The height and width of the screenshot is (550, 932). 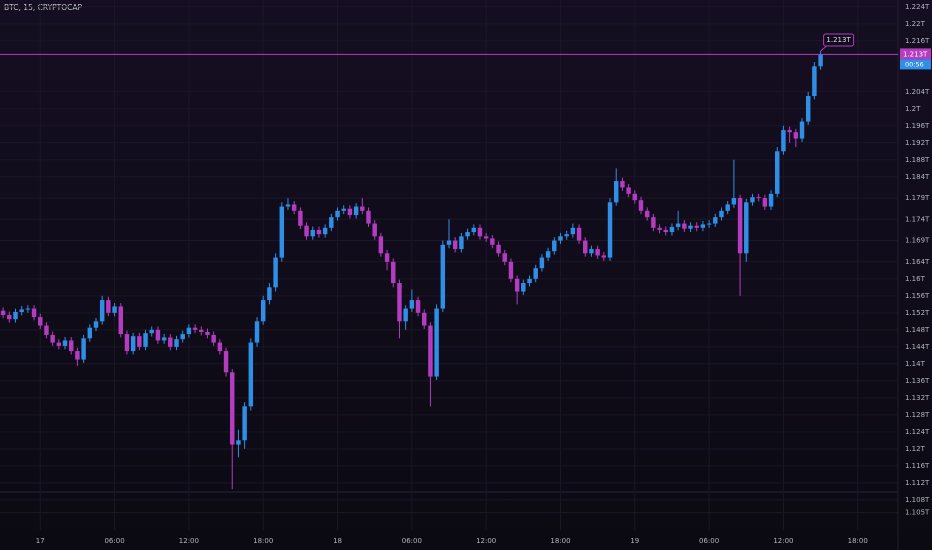 I want to click on y-tick-label: 1.164T, so click(x=917, y=262).